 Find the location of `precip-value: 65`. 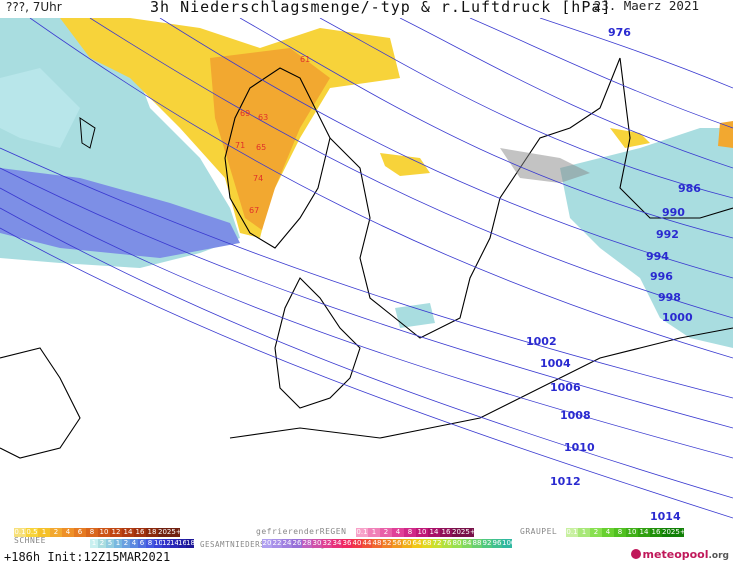

precip-value: 65 is located at coordinates (261, 147).